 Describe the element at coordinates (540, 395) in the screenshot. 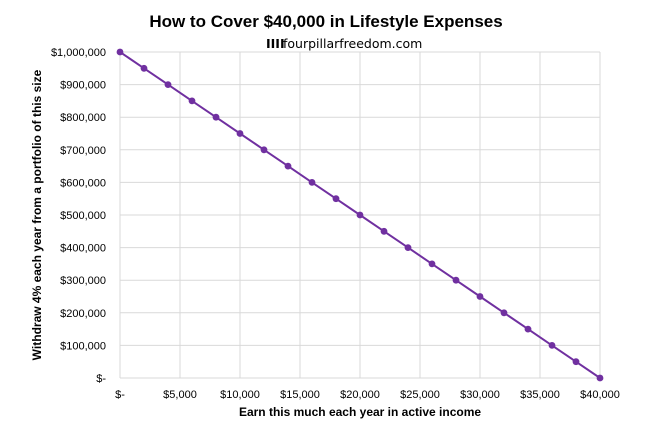

I see `x-tick-label: $35,000` at that location.